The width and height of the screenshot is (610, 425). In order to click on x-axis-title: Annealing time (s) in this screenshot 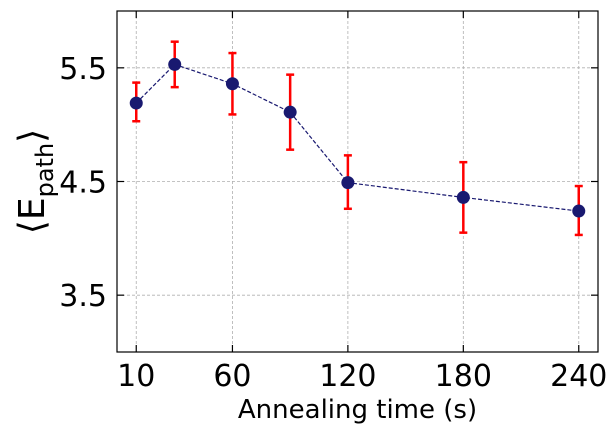, I will do `click(357, 410)`.